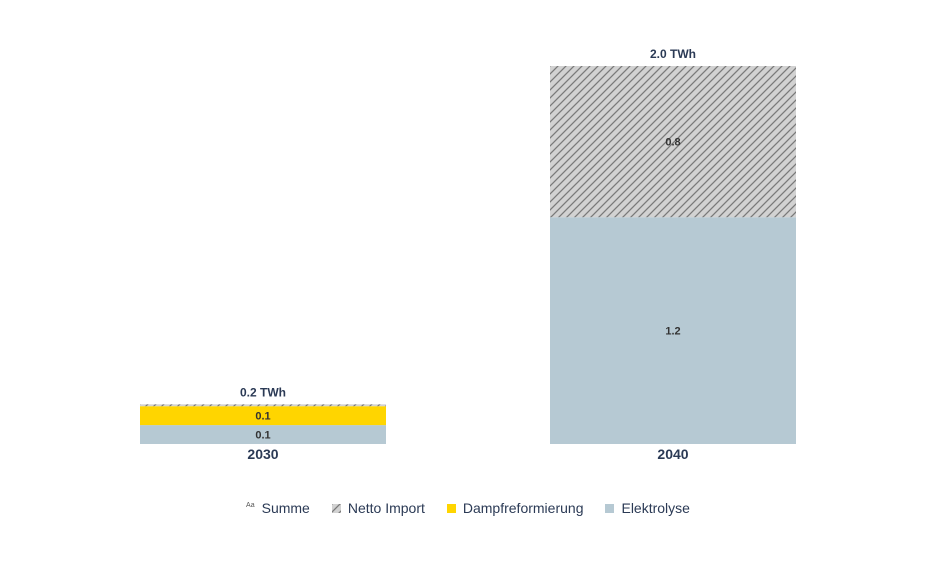 This screenshot has width=936, height=578. I want to click on x-tick-label: 2030, so click(262, 454).